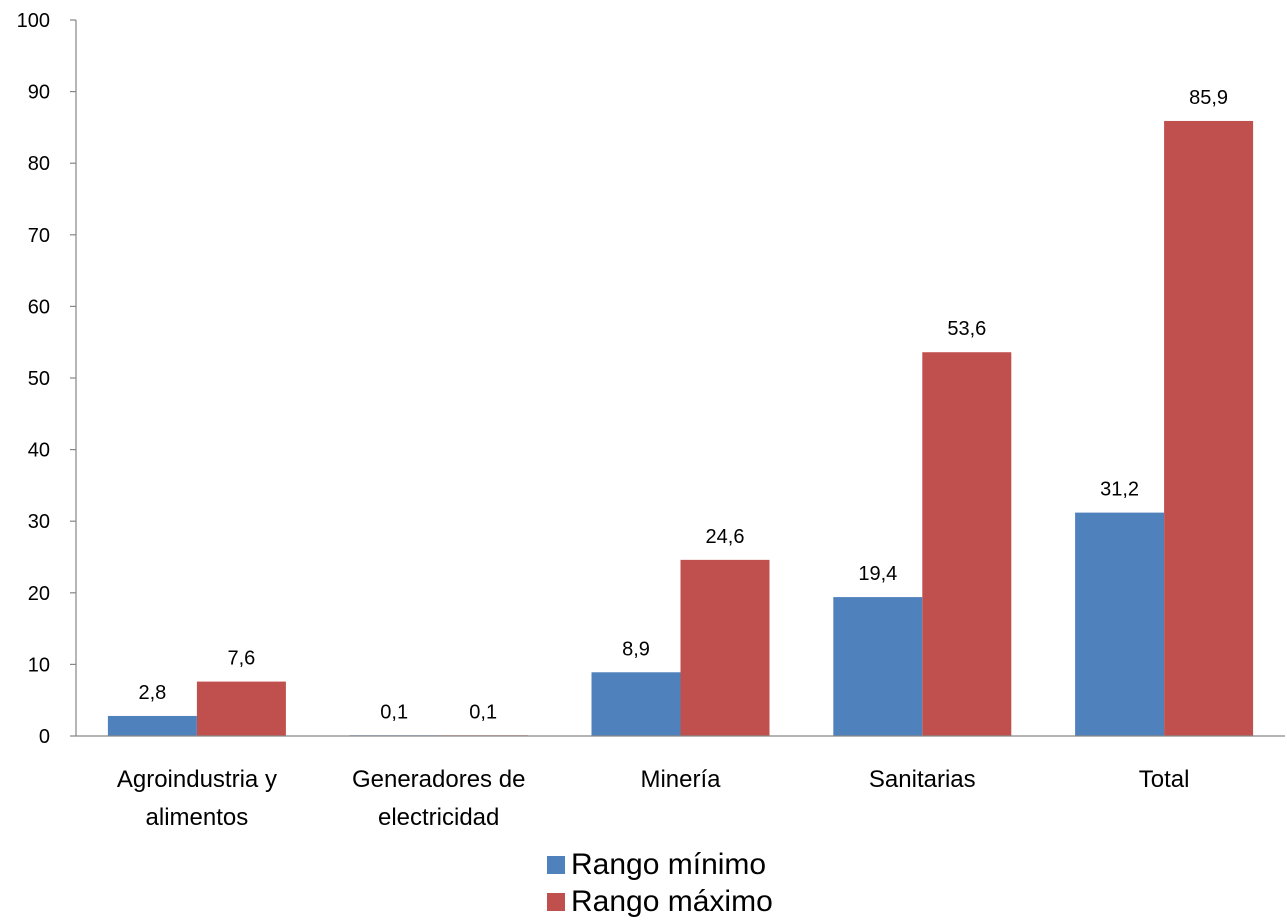 The image size is (1287, 923). Describe the element at coordinates (39, 164) in the screenshot. I see `y-tick-label: 80` at that location.